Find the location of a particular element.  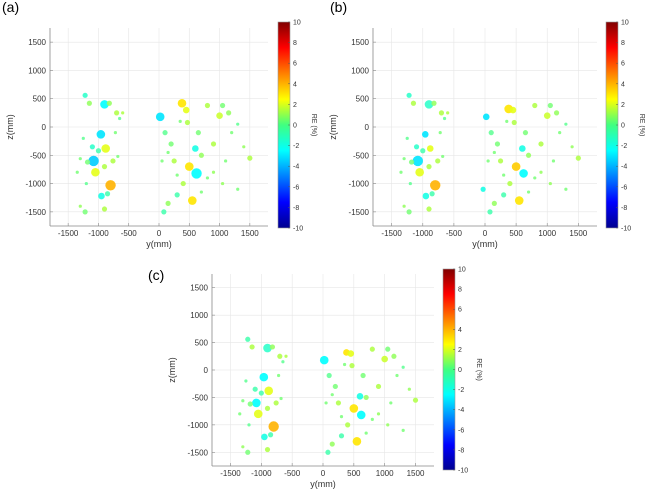

panel-label: (c) is located at coordinates (156, 275).